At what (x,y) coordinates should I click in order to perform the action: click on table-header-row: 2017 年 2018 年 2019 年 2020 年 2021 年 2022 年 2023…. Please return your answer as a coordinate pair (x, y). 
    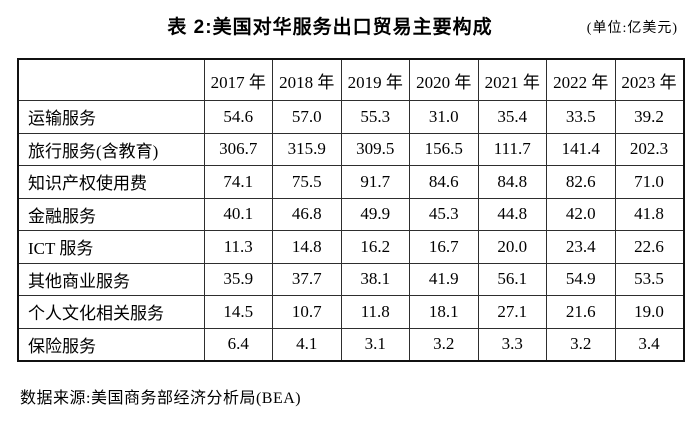
    Looking at the image, I should click on (350, 79).